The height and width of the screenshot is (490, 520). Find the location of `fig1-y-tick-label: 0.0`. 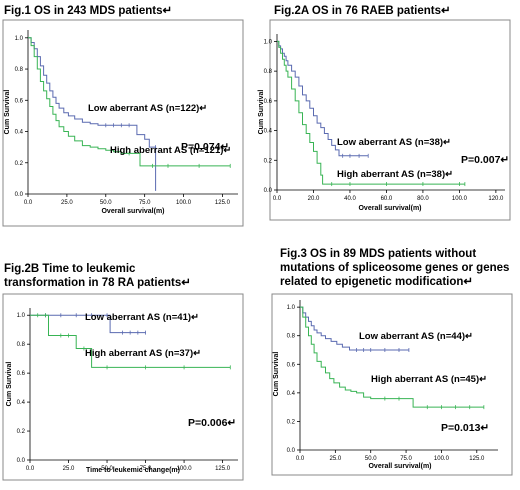

fig1-y-tick-label: 0.0 is located at coordinates (19, 195).